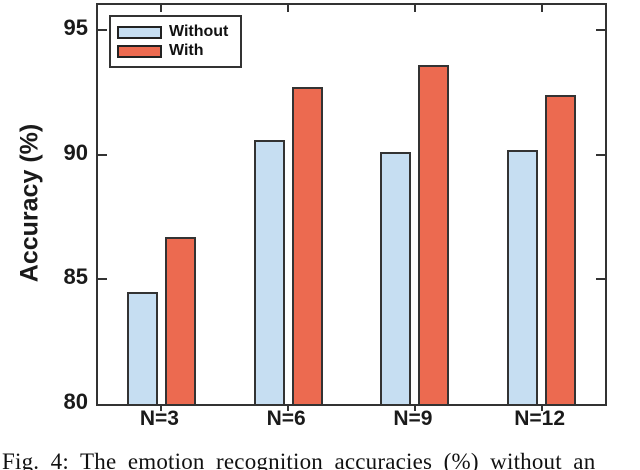  What do you see at coordinates (142, 348) in the screenshot?
I see `bar-without-n=3` at bounding box center [142, 348].